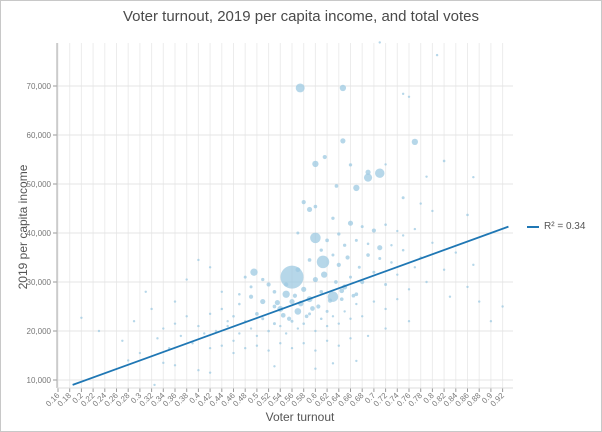 The height and width of the screenshot is (432, 602). Describe the element at coordinates (39, 233) in the screenshot. I see `y-tick-label: 40,000` at that location.